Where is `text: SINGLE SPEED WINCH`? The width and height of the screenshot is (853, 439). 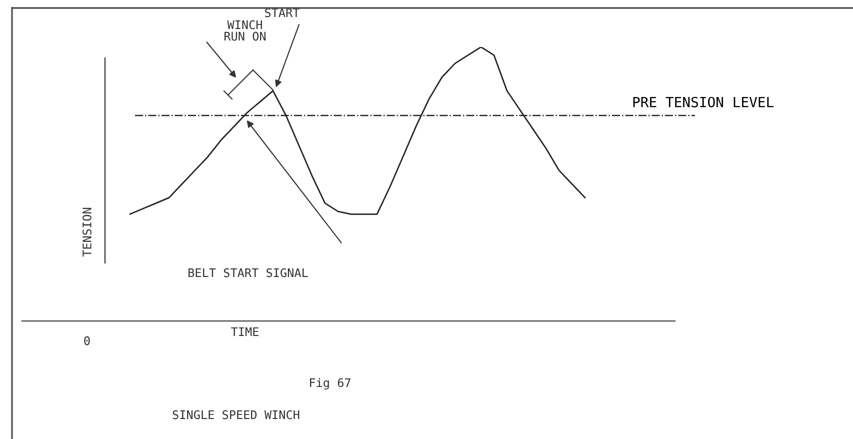
text: SINGLE SPEED WINCH is located at coordinates (236, 415).